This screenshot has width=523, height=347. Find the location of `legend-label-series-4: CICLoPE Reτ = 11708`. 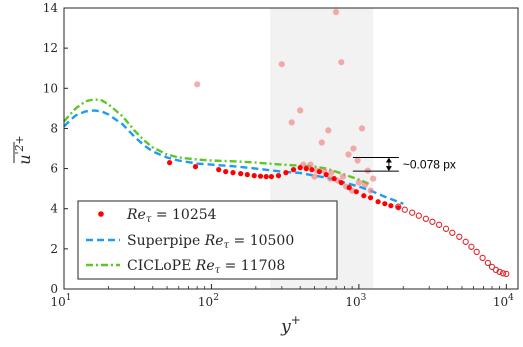

legend-label-series-4: CICLoPE Reτ = 11708 is located at coordinates (206, 267).